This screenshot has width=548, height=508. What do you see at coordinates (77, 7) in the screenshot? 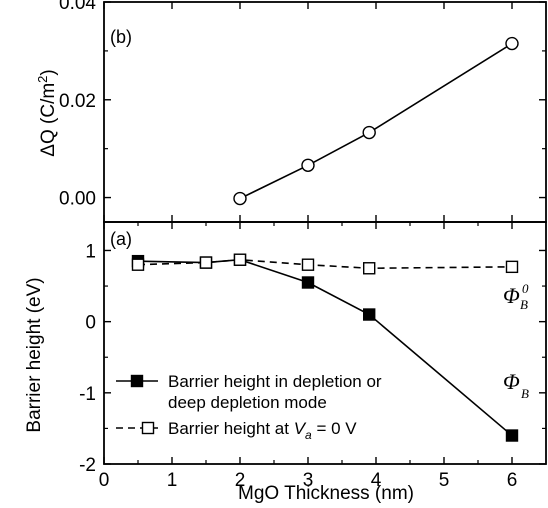
I see `y-tick-label-b: 0.04` at bounding box center [77, 7].